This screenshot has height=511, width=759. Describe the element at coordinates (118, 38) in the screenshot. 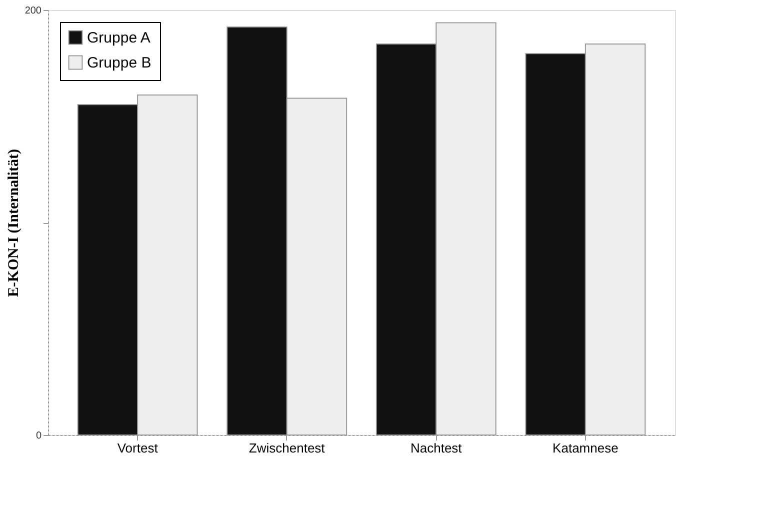

I see `legend-label: Gruppe A` at that location.